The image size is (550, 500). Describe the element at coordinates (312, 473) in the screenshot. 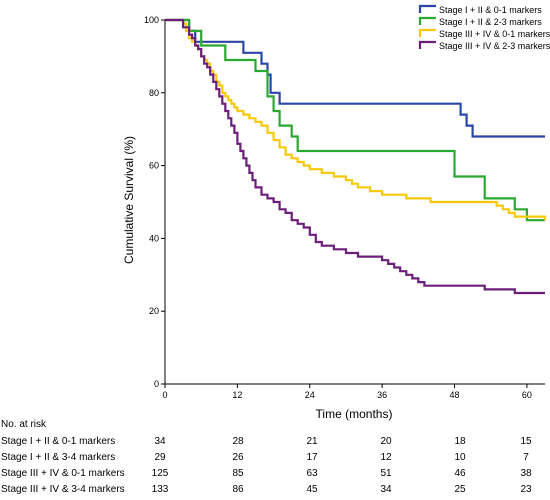

I see `risk-cell: 63` at that location.